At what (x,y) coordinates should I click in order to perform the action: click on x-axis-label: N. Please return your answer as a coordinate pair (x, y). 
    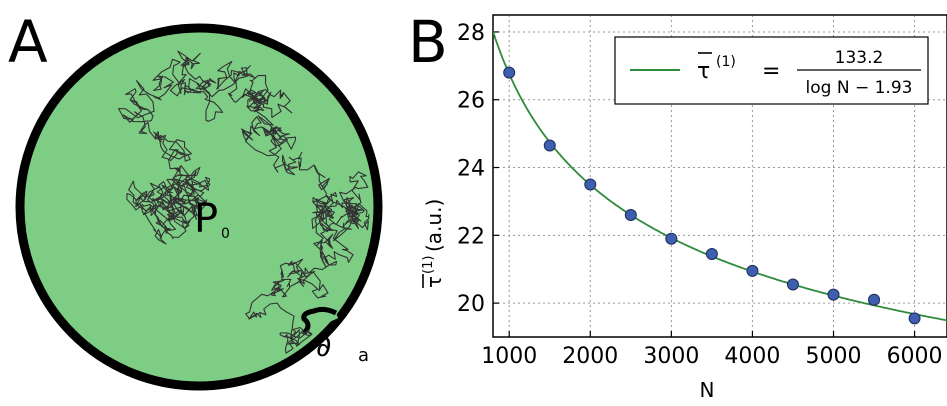
    Looking at the image, I should click on (707, 390).